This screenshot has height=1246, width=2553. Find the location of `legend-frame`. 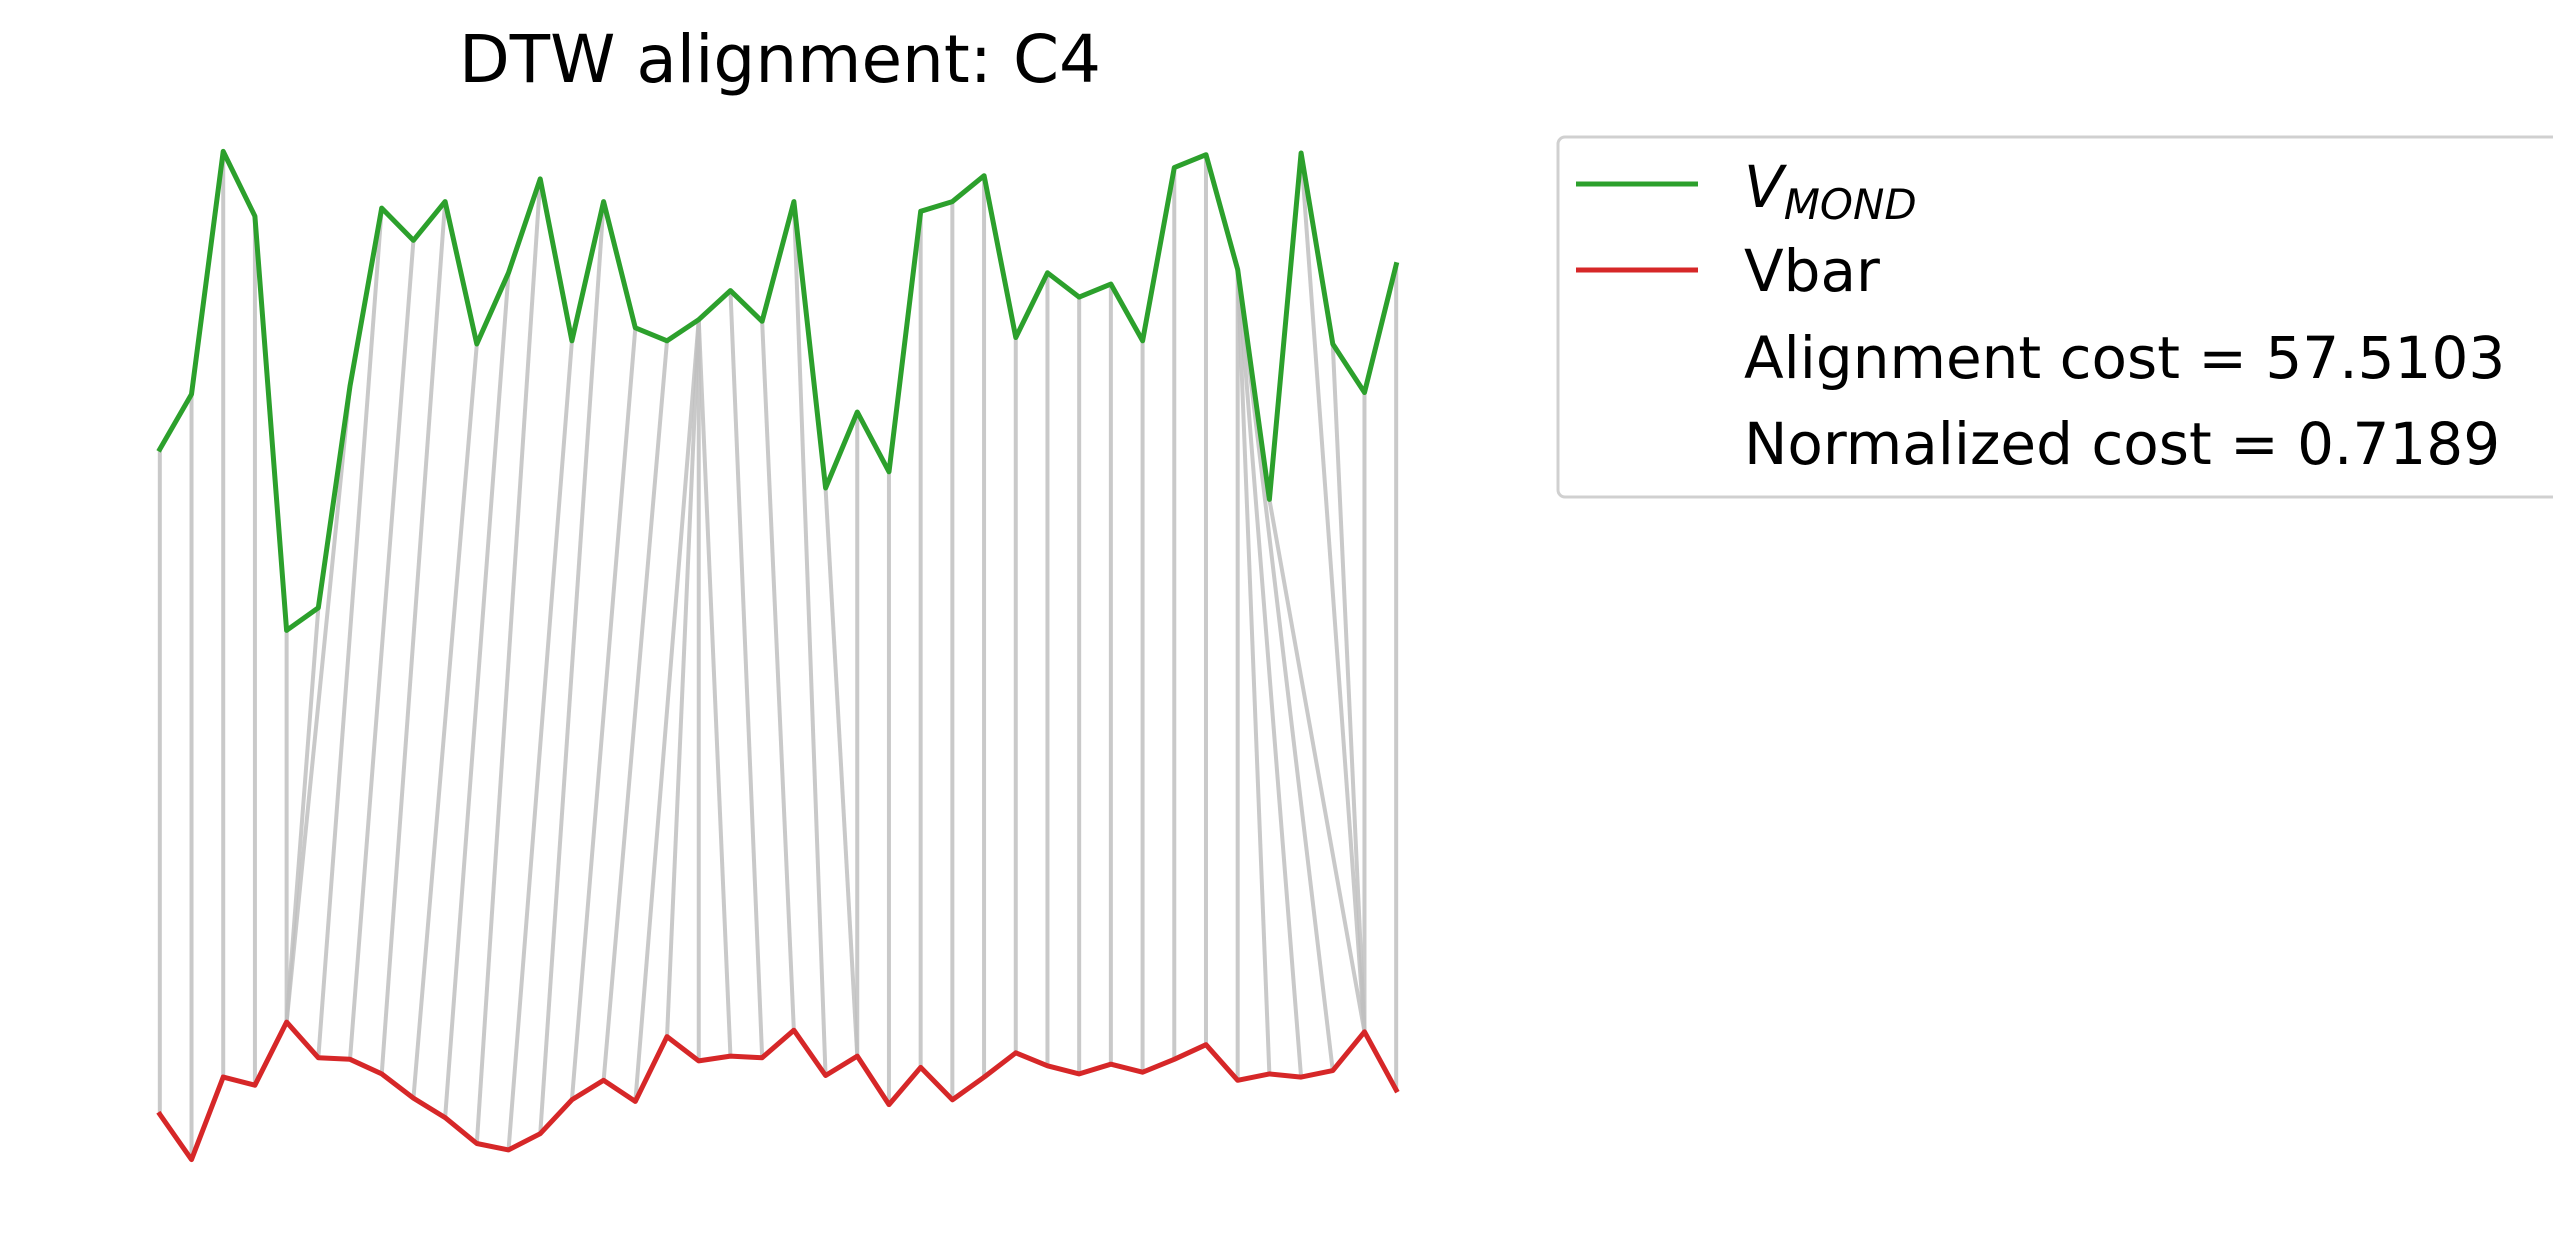

legend-frame is located at coordinates (2054, 317).